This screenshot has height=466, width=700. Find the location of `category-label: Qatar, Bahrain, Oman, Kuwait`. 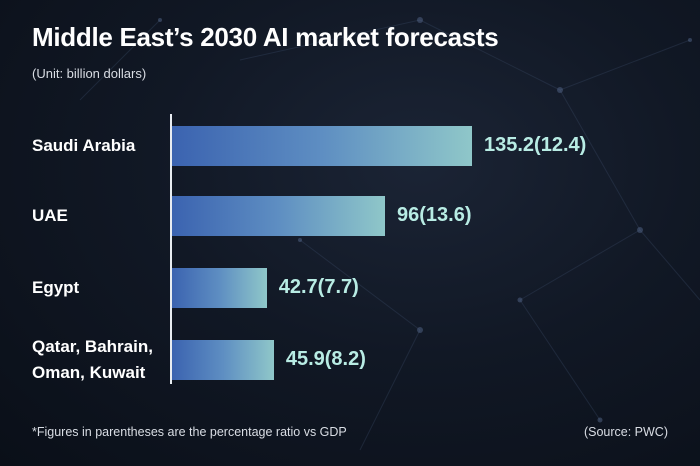

category-label: Qatar, Bahrain, Oman, Kuwait is located at coordinates (99, 360).